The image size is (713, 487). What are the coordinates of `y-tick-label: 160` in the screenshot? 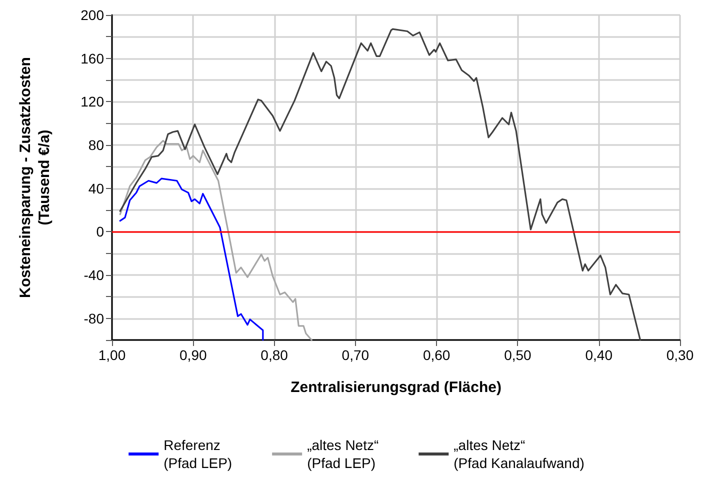 It's located at (92, 58).